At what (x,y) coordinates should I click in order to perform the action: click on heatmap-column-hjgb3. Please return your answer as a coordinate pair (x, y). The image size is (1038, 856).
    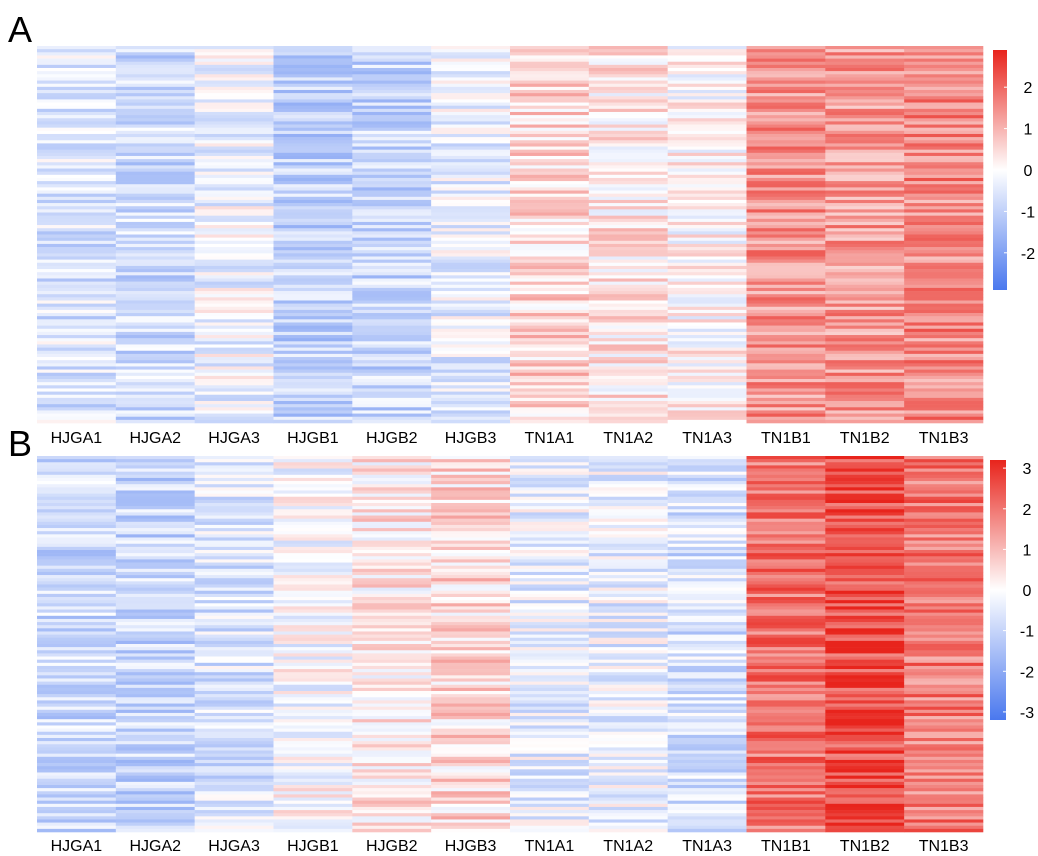
    Looking at the image, I should click on (471, 644).